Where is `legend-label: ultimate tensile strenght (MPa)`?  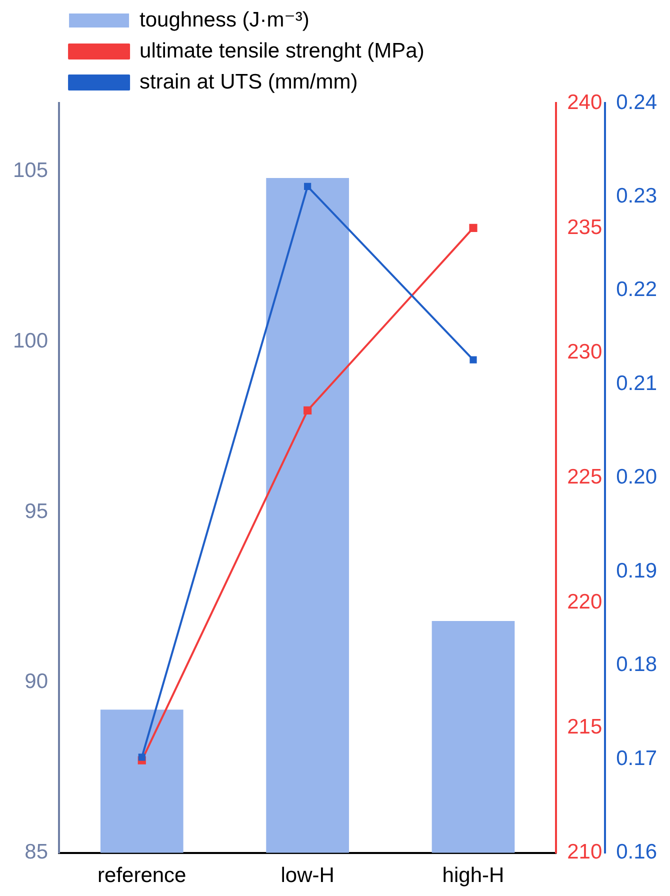
legend-label: ultimate tensile strenght (MPa) is located at coordinates (282, 50).